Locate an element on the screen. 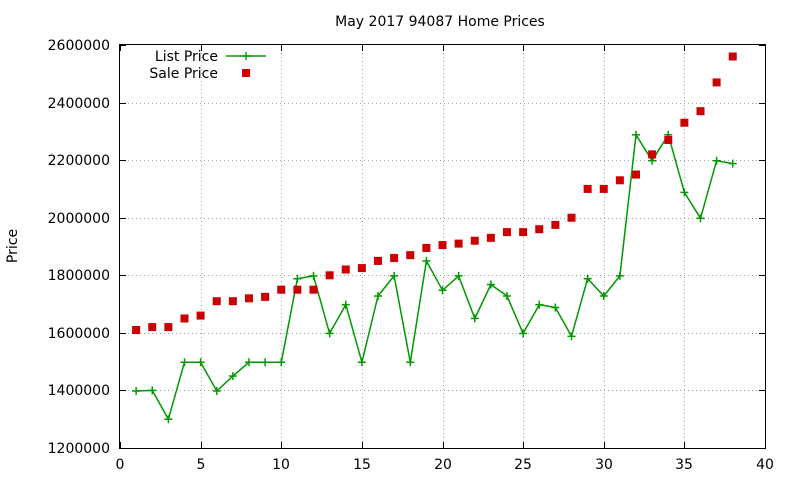 The height and width of the screenshot is (480, 800). y-tick-label: 1600000 is located at coordinates (79, 334).